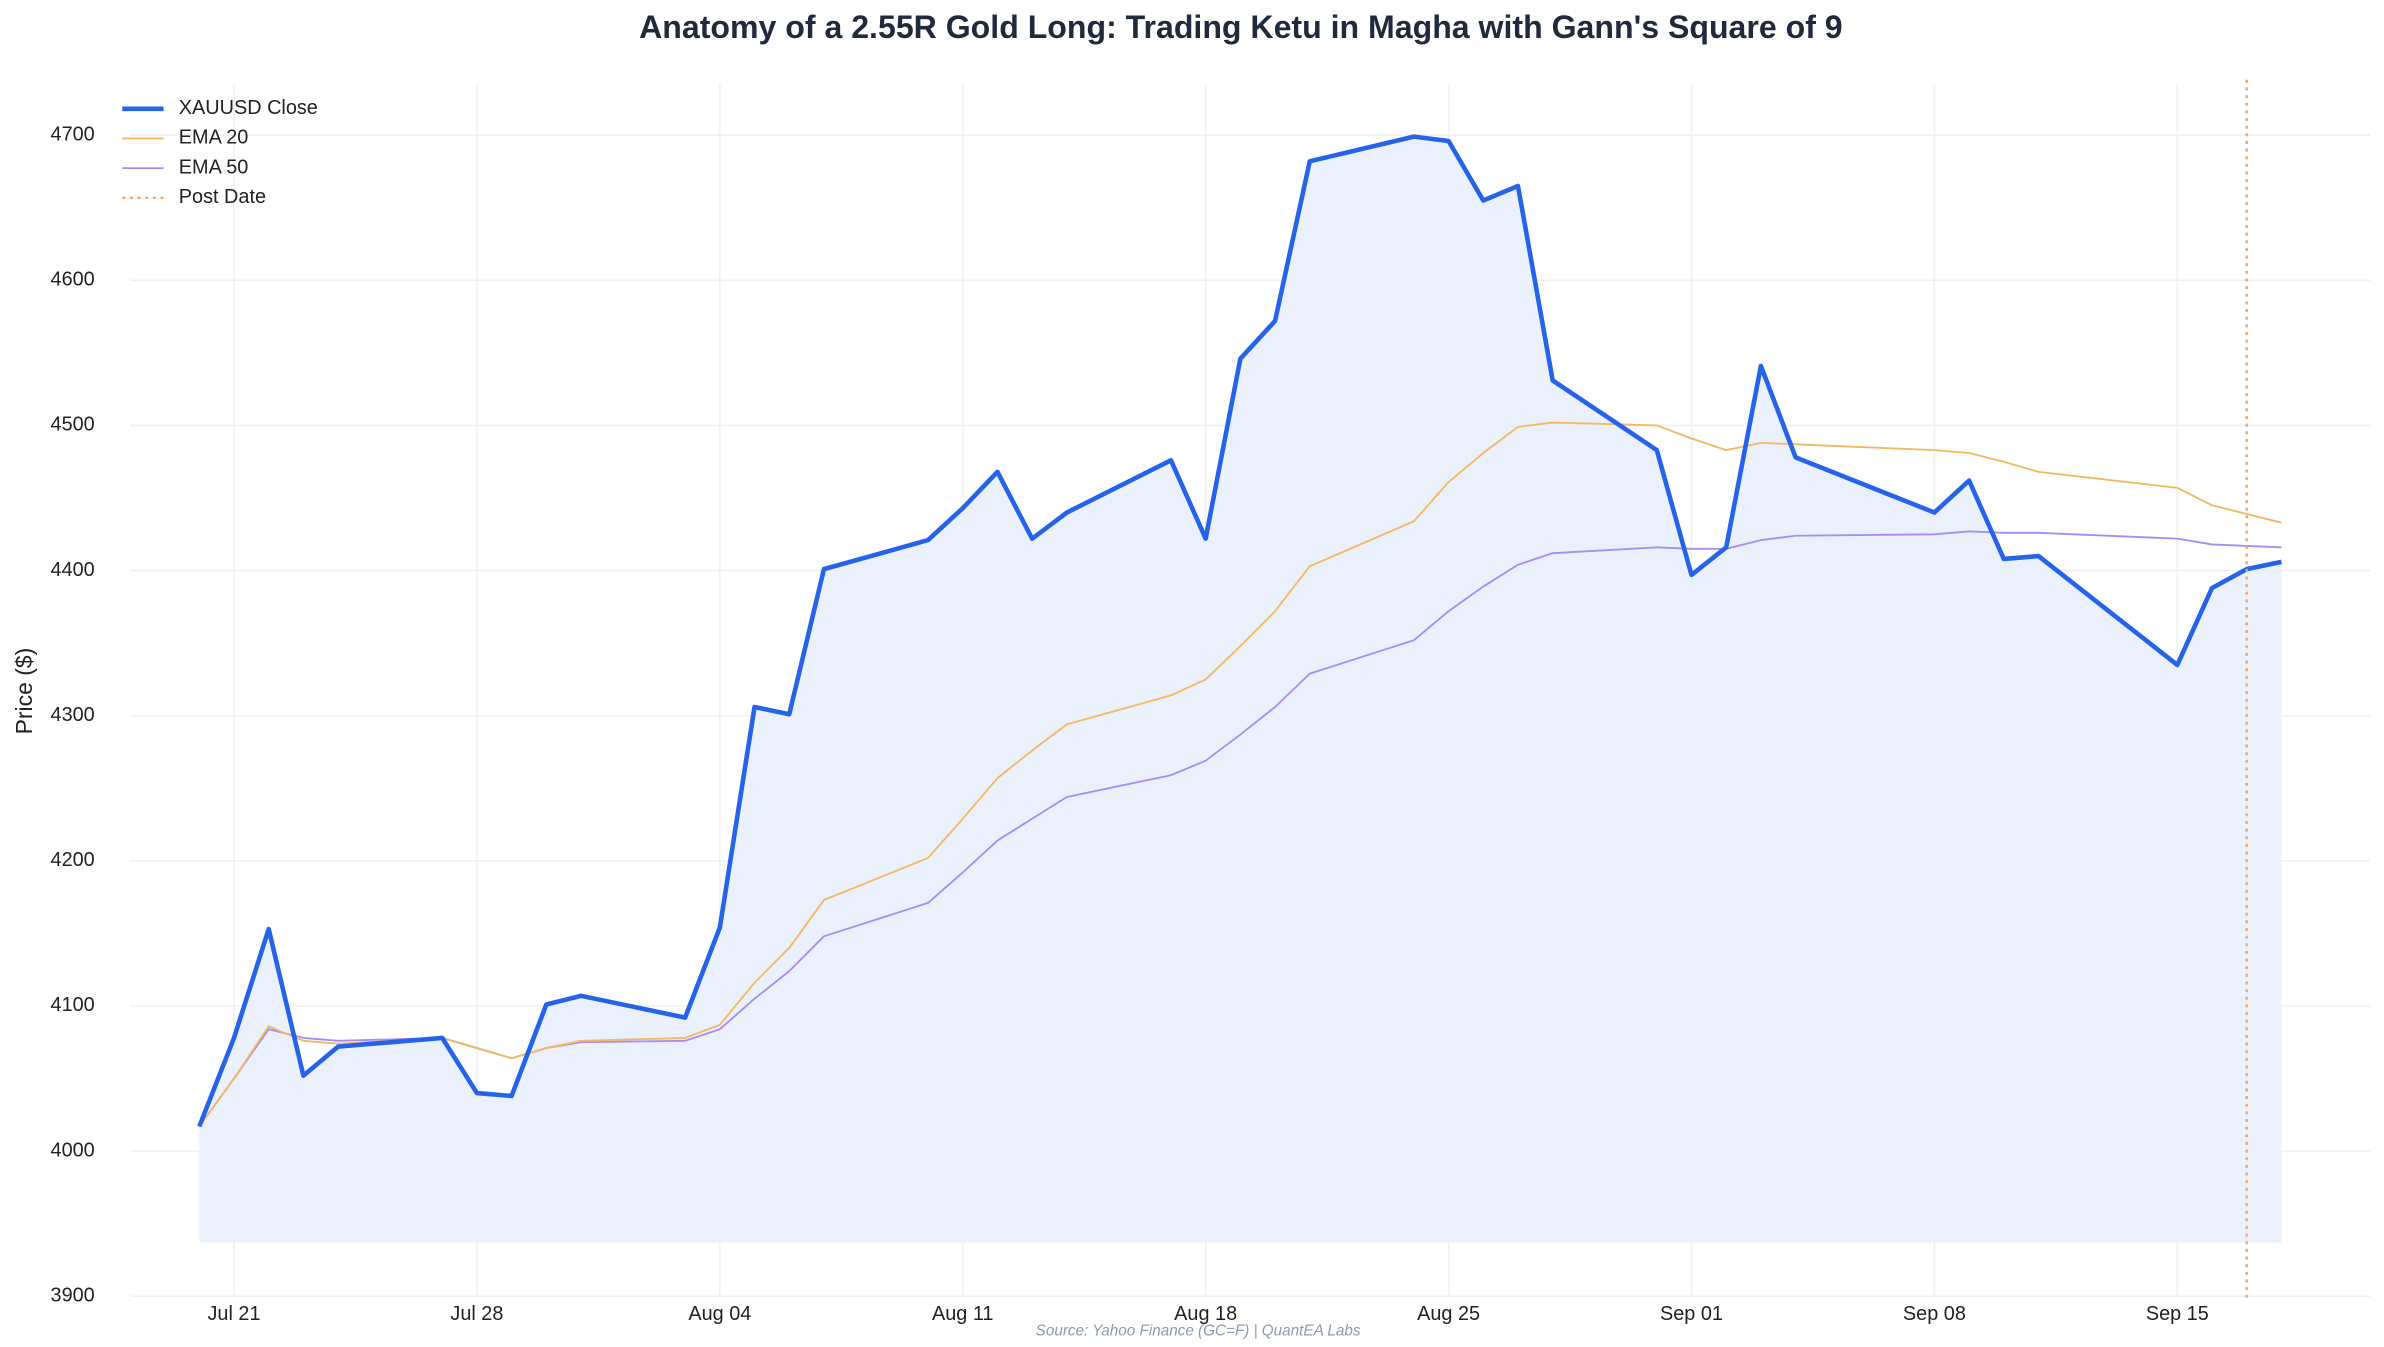  I want to click on x-tick-label: Aug 11, so click(962, 1314).